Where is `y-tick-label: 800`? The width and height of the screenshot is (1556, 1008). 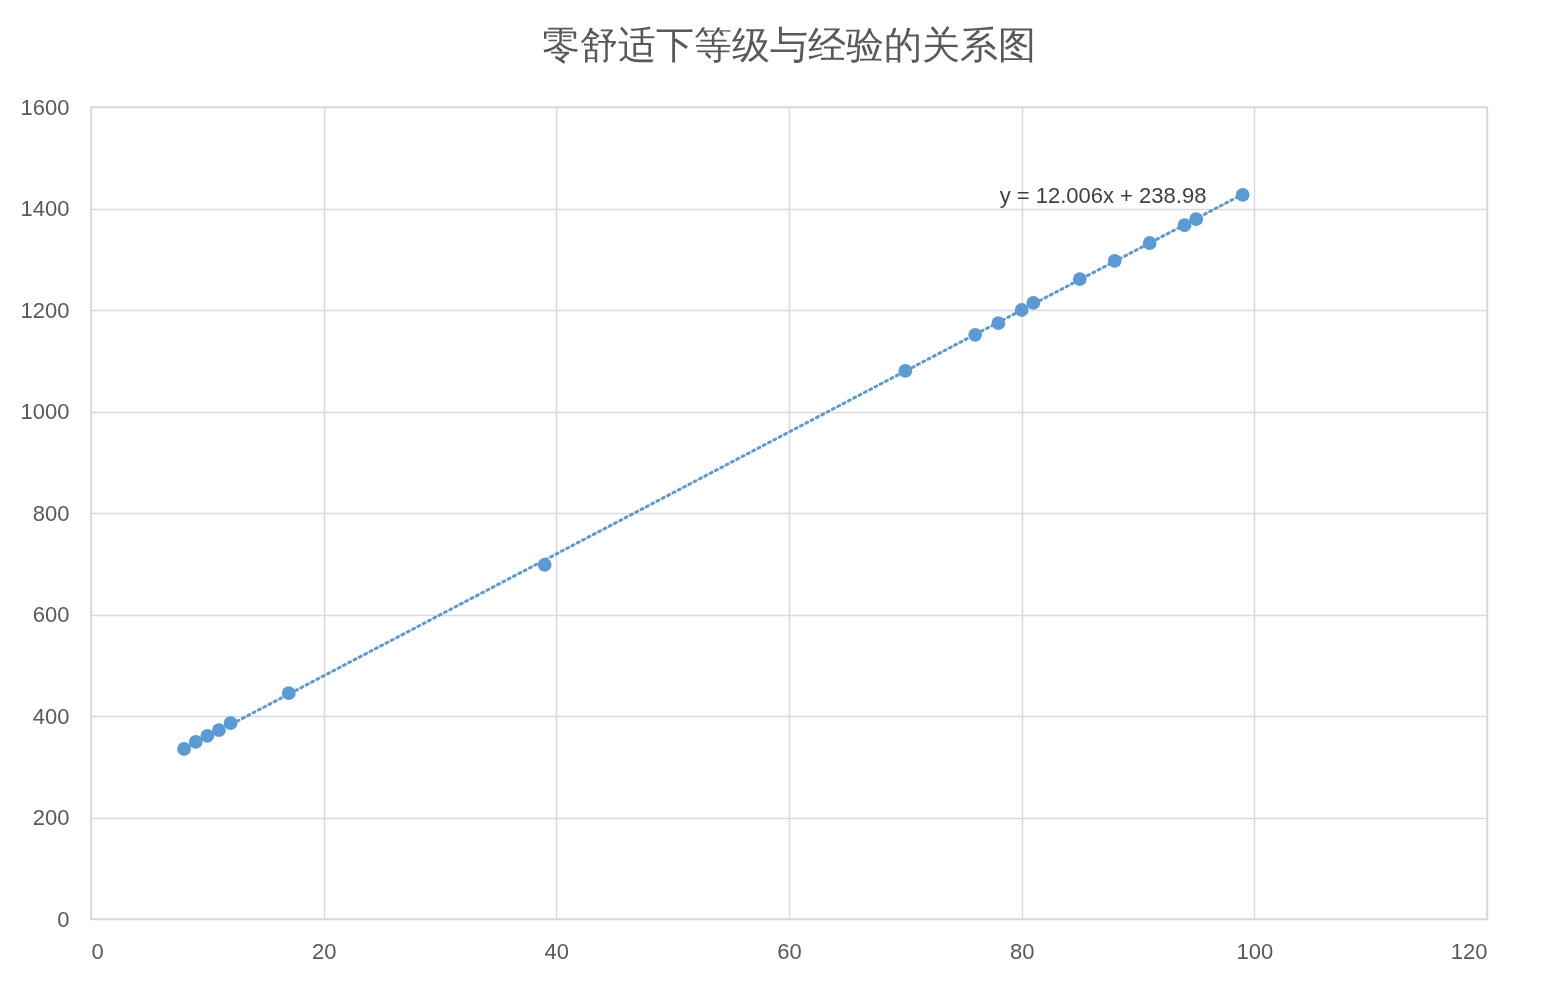 y-tick-label: 800 is located at coordinates (51, 513).